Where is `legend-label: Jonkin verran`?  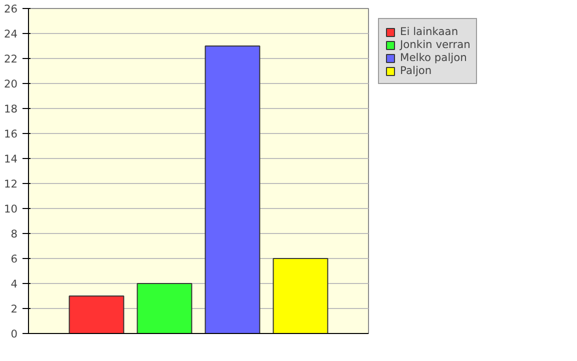
legend-label: Jonkin verran is located at coordinates (435, 44).